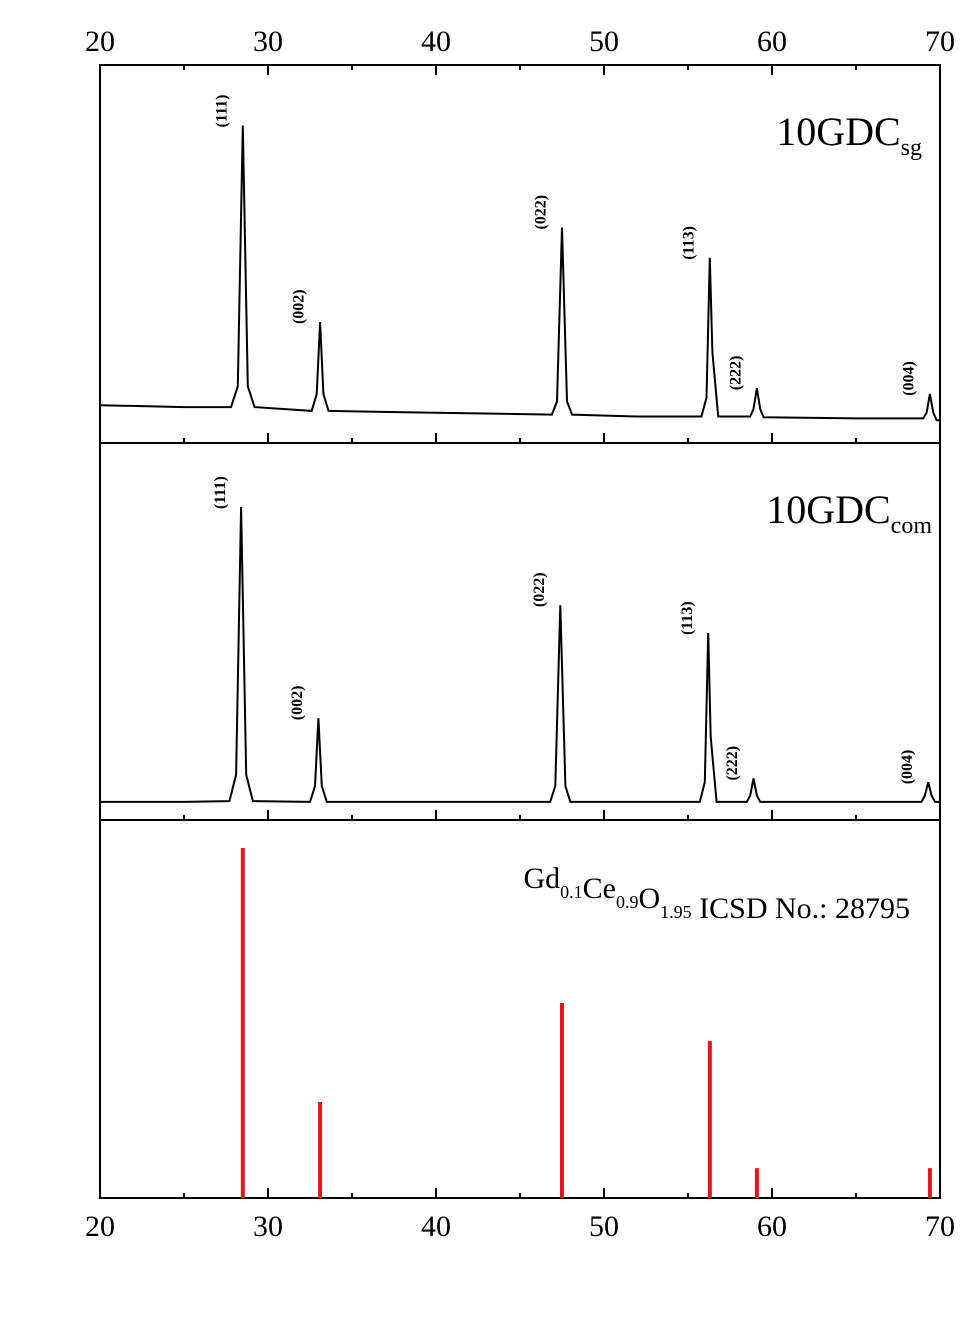 The height and width of the screenshot is (1327, 975). I want to click on title-subscript: 0.9, so click(627, 902).